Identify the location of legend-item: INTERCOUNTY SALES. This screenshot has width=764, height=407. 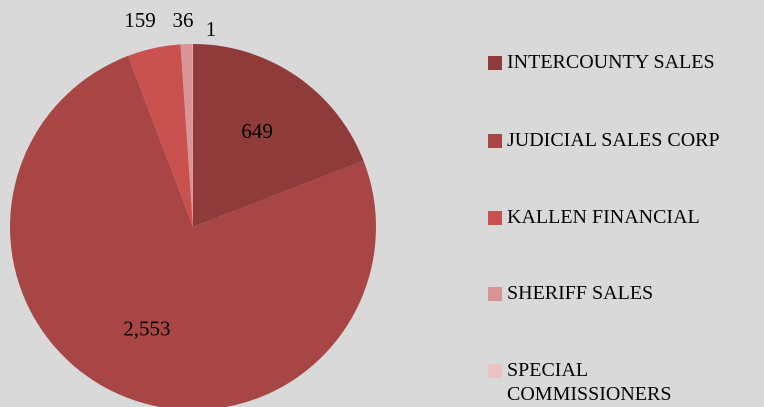
(617, 62).